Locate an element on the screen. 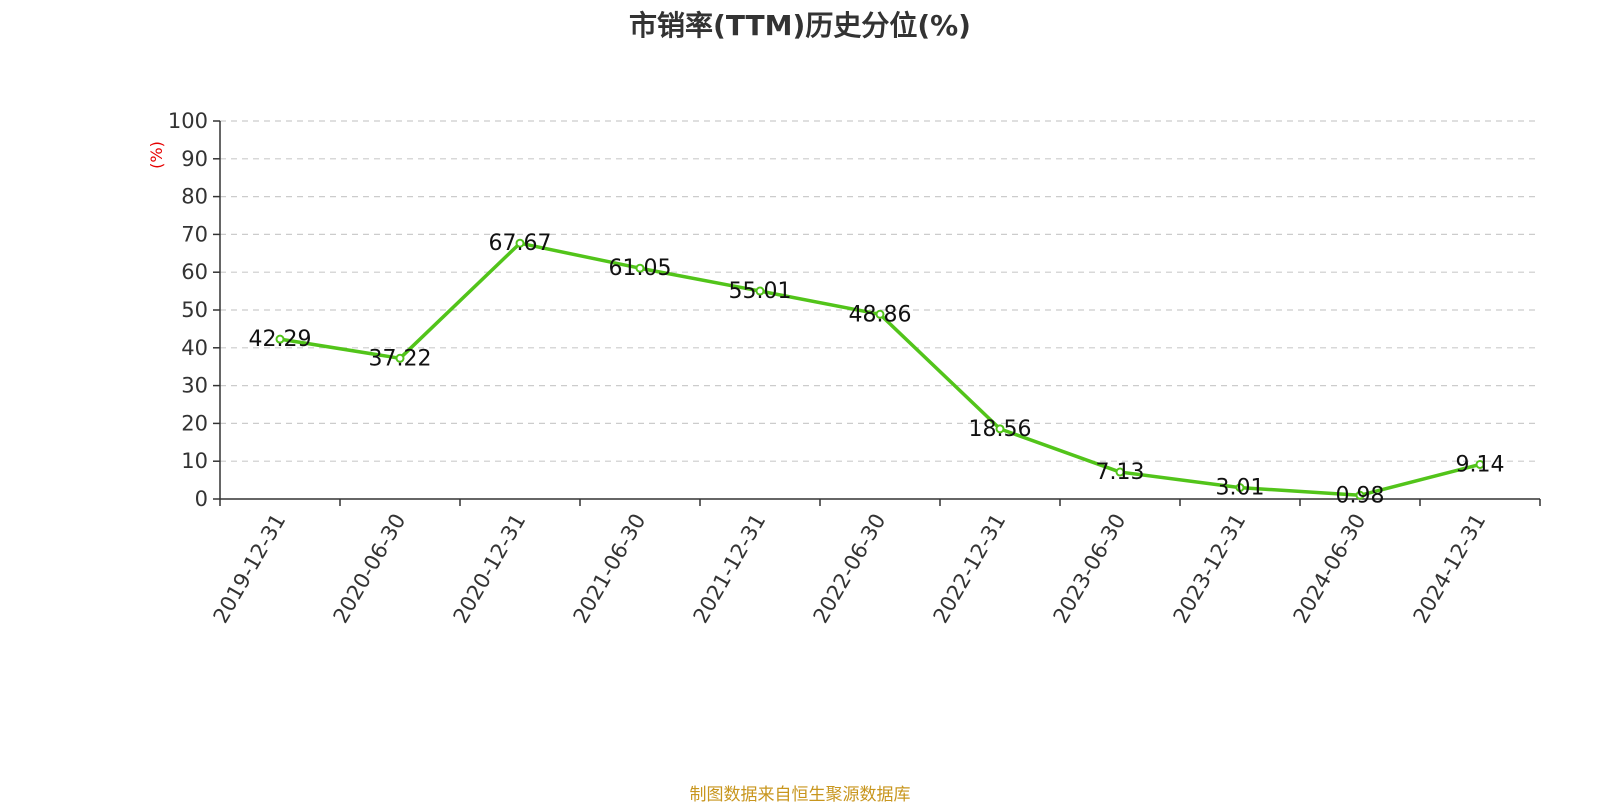 This screenshot has height=805, width=1600. y-axis-unit-label: (%) is located at coordinates (156, 155).